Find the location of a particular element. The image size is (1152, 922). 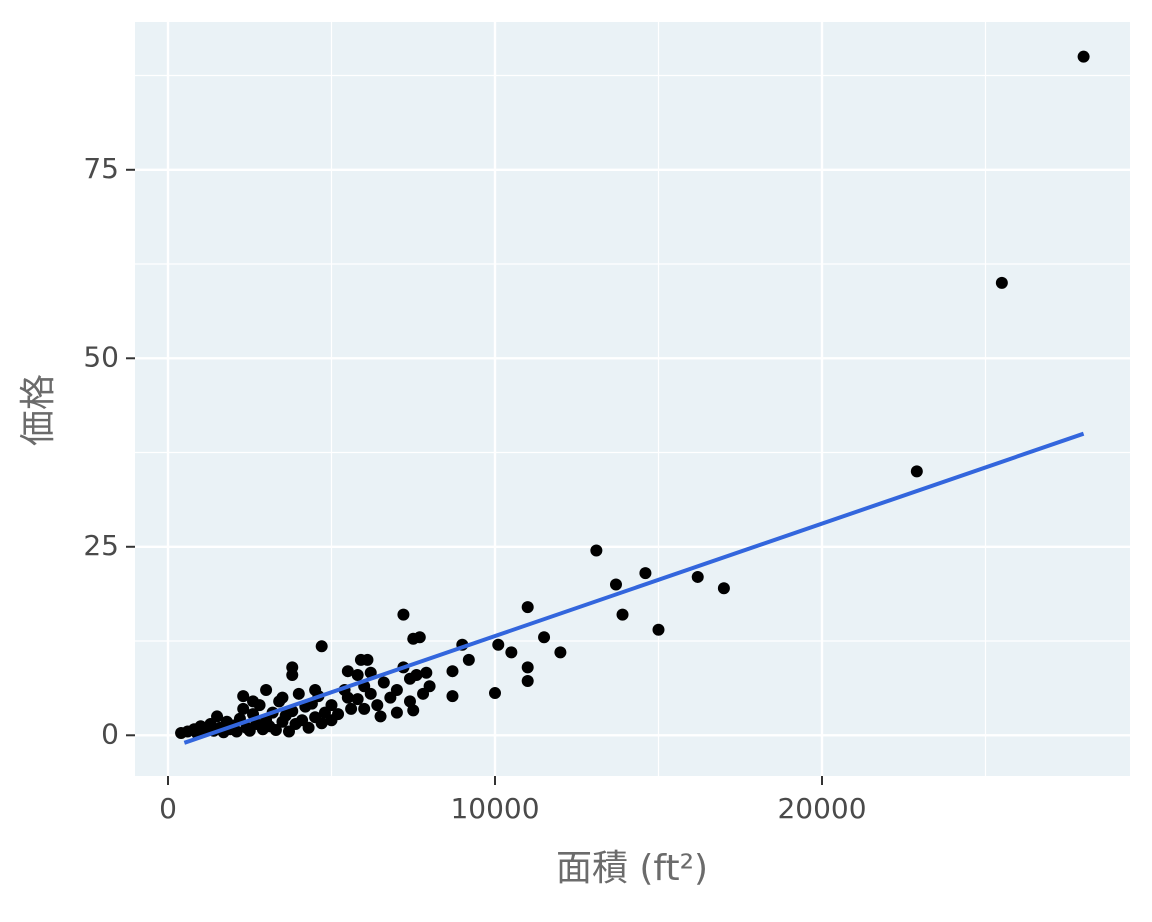

x-axis-title: 面積 (ft²) is located at coordinates (632, 868).